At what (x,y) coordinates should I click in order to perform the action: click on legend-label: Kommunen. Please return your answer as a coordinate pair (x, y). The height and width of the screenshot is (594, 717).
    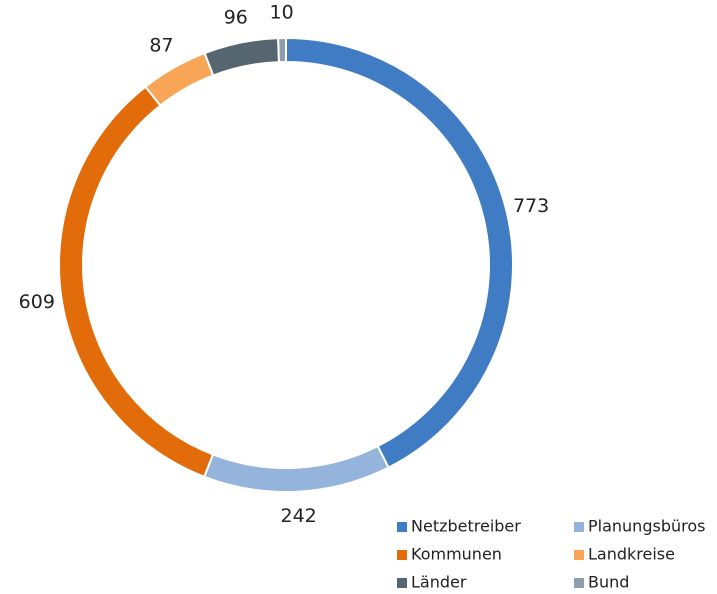
    Looking at the image, I should click on (456, 554).